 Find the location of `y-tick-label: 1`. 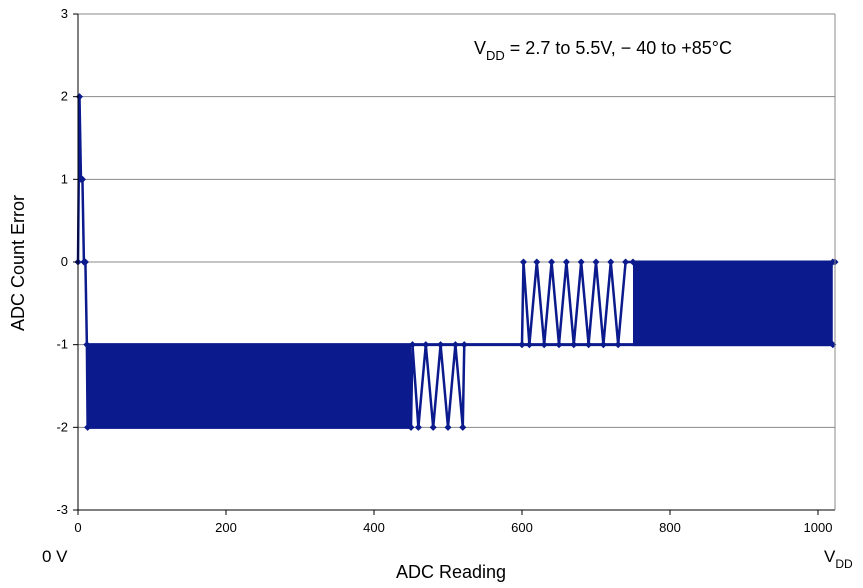

y-tick-label: 1 is located at coordinates (64, 178).